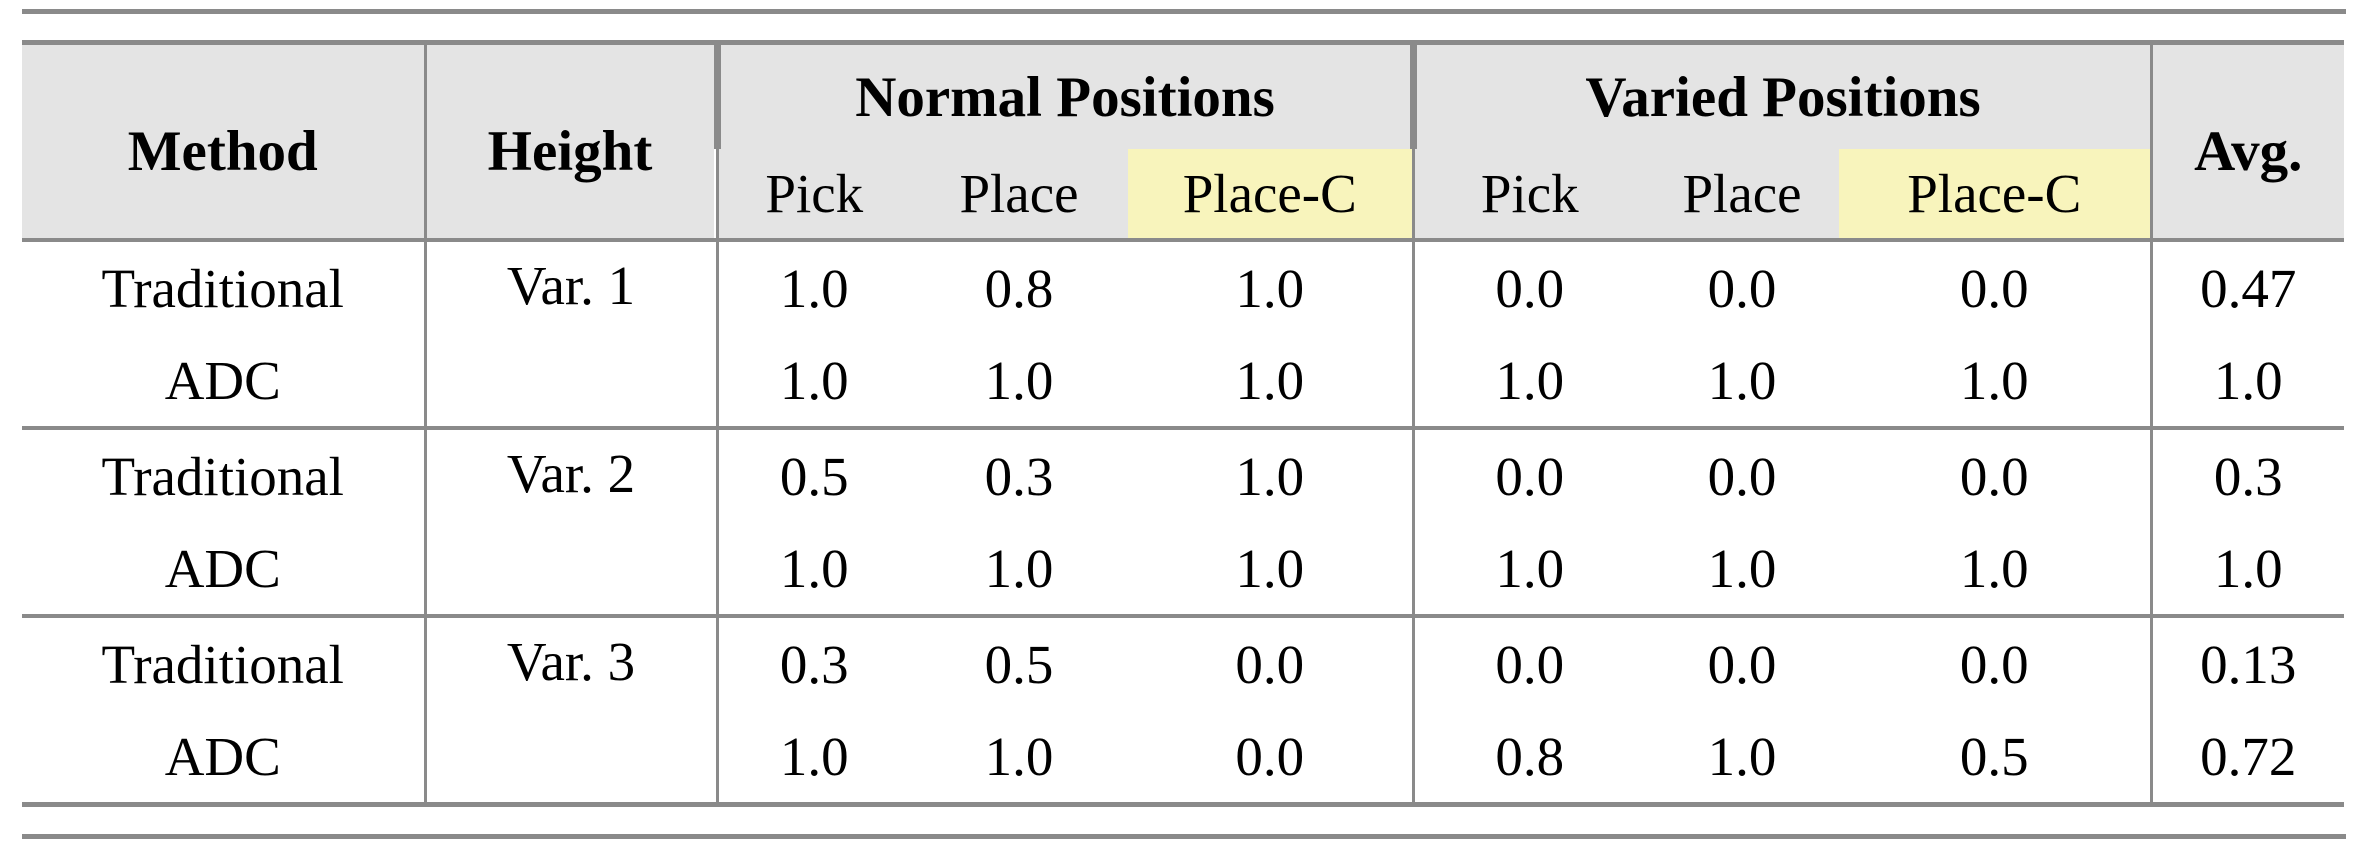 The width and height of the screenshot is (2366, 860). Describe the element at coordinates (2247, 662) in the screenshot. I see `avg-cell: 0.13` at that location.